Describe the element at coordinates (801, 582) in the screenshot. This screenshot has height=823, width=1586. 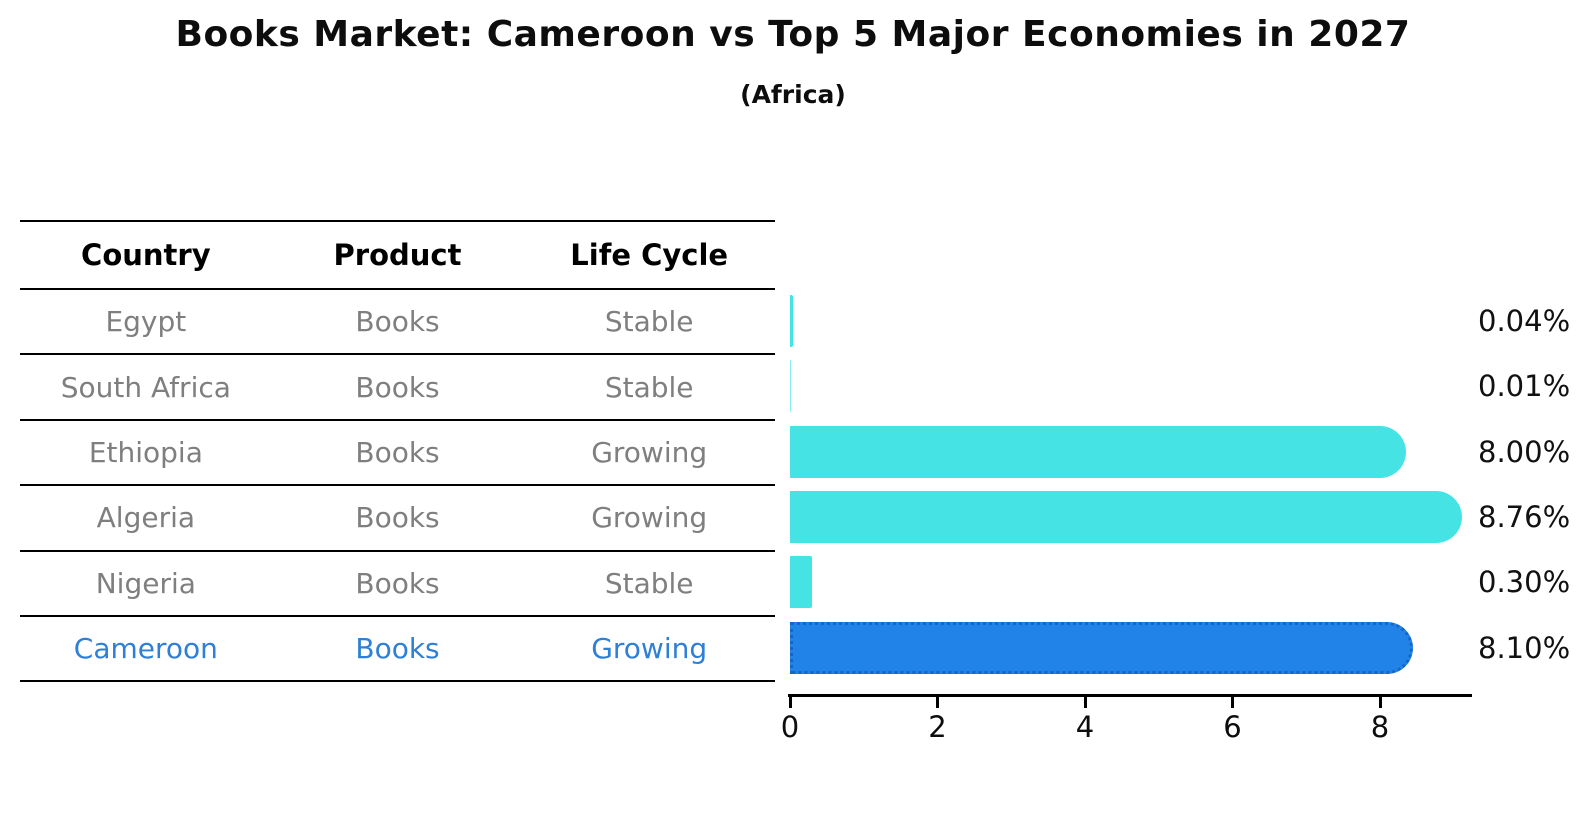
I see `bar-nigeria` at that location.